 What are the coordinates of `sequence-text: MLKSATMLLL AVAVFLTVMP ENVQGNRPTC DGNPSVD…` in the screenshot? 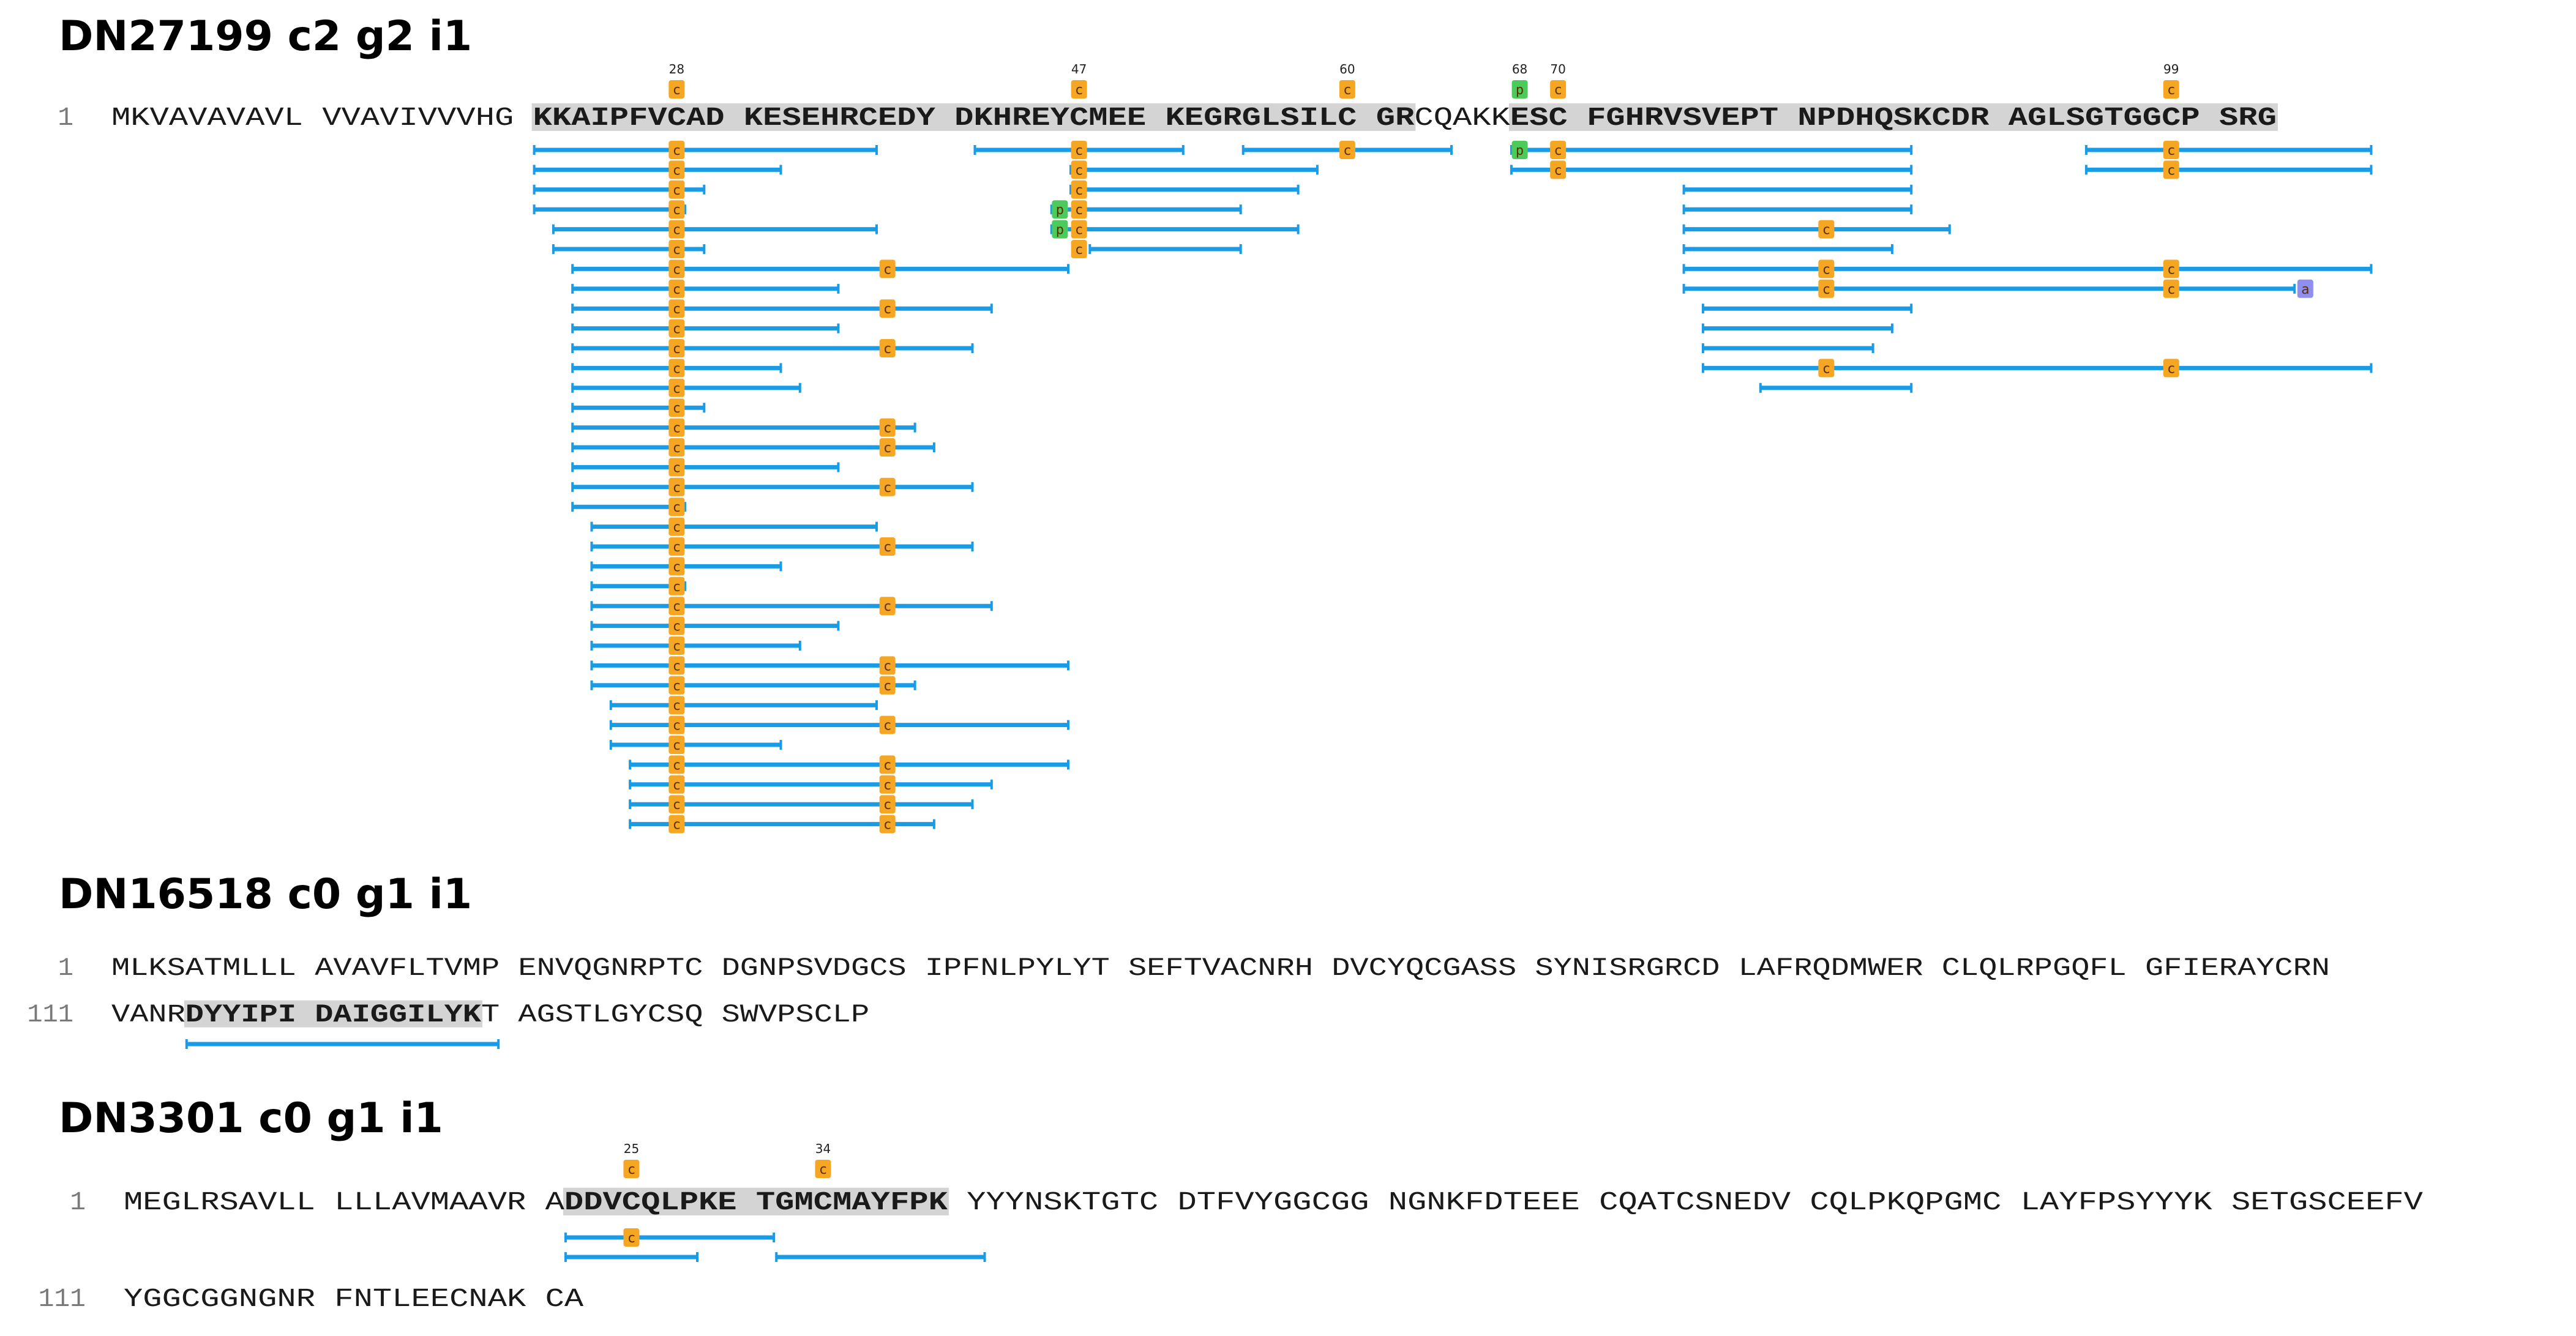 It's located at (1220, 968).